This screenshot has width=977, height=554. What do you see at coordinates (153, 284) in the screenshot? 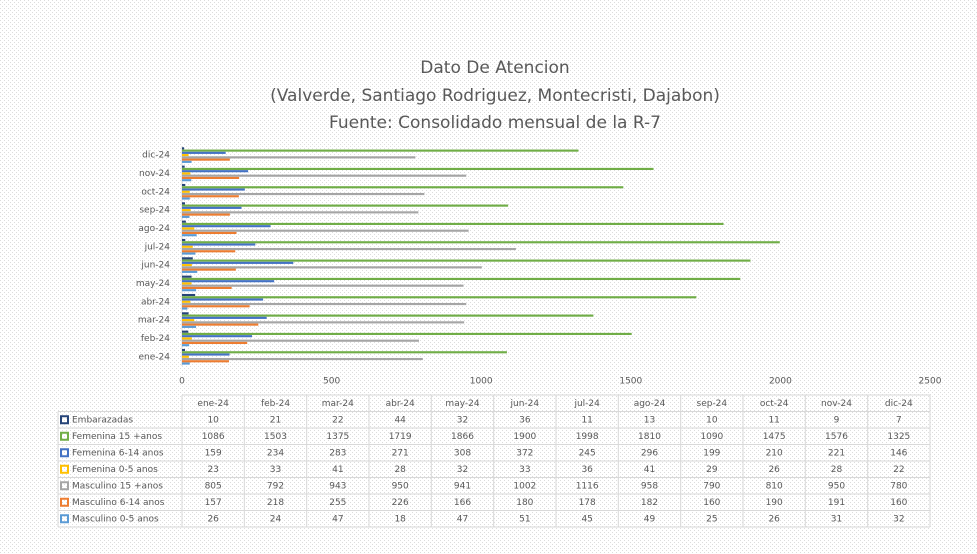
I see `y-tick-label: may-24` at bounding box center [153, 284].